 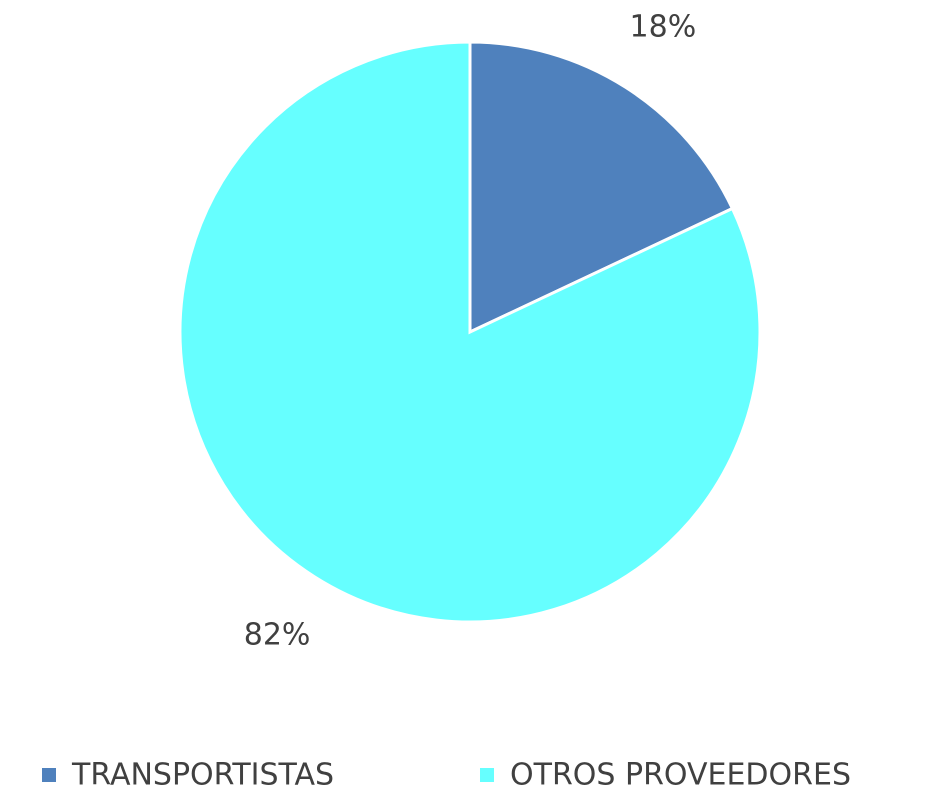 I want to click on data-label: 82%, so click(x=277, y=634).